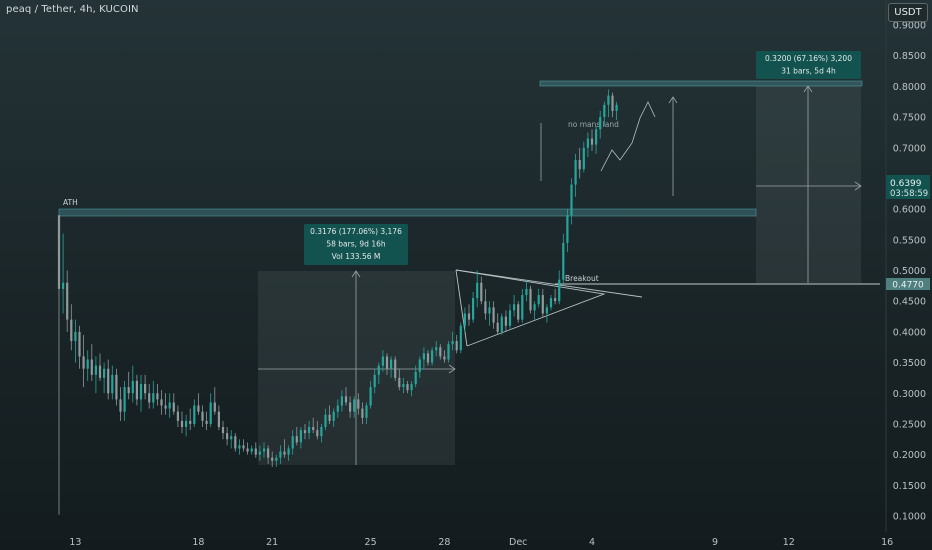 Image resolution: width=932 pixels, height=550 pixels. I want to click on line-price-tag-bg, so click(908, 284).